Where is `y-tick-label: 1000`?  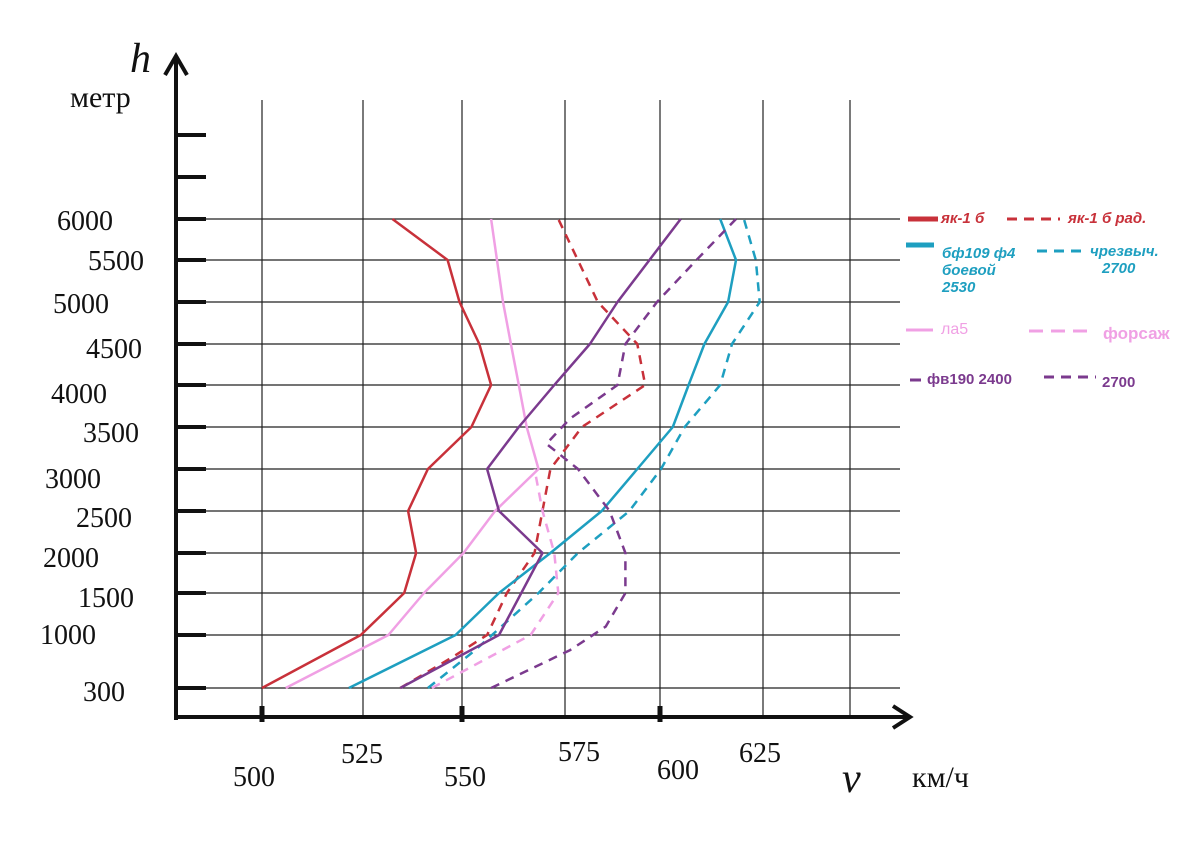 y-tick-label: 1000 is located at coordinates (68, 635).